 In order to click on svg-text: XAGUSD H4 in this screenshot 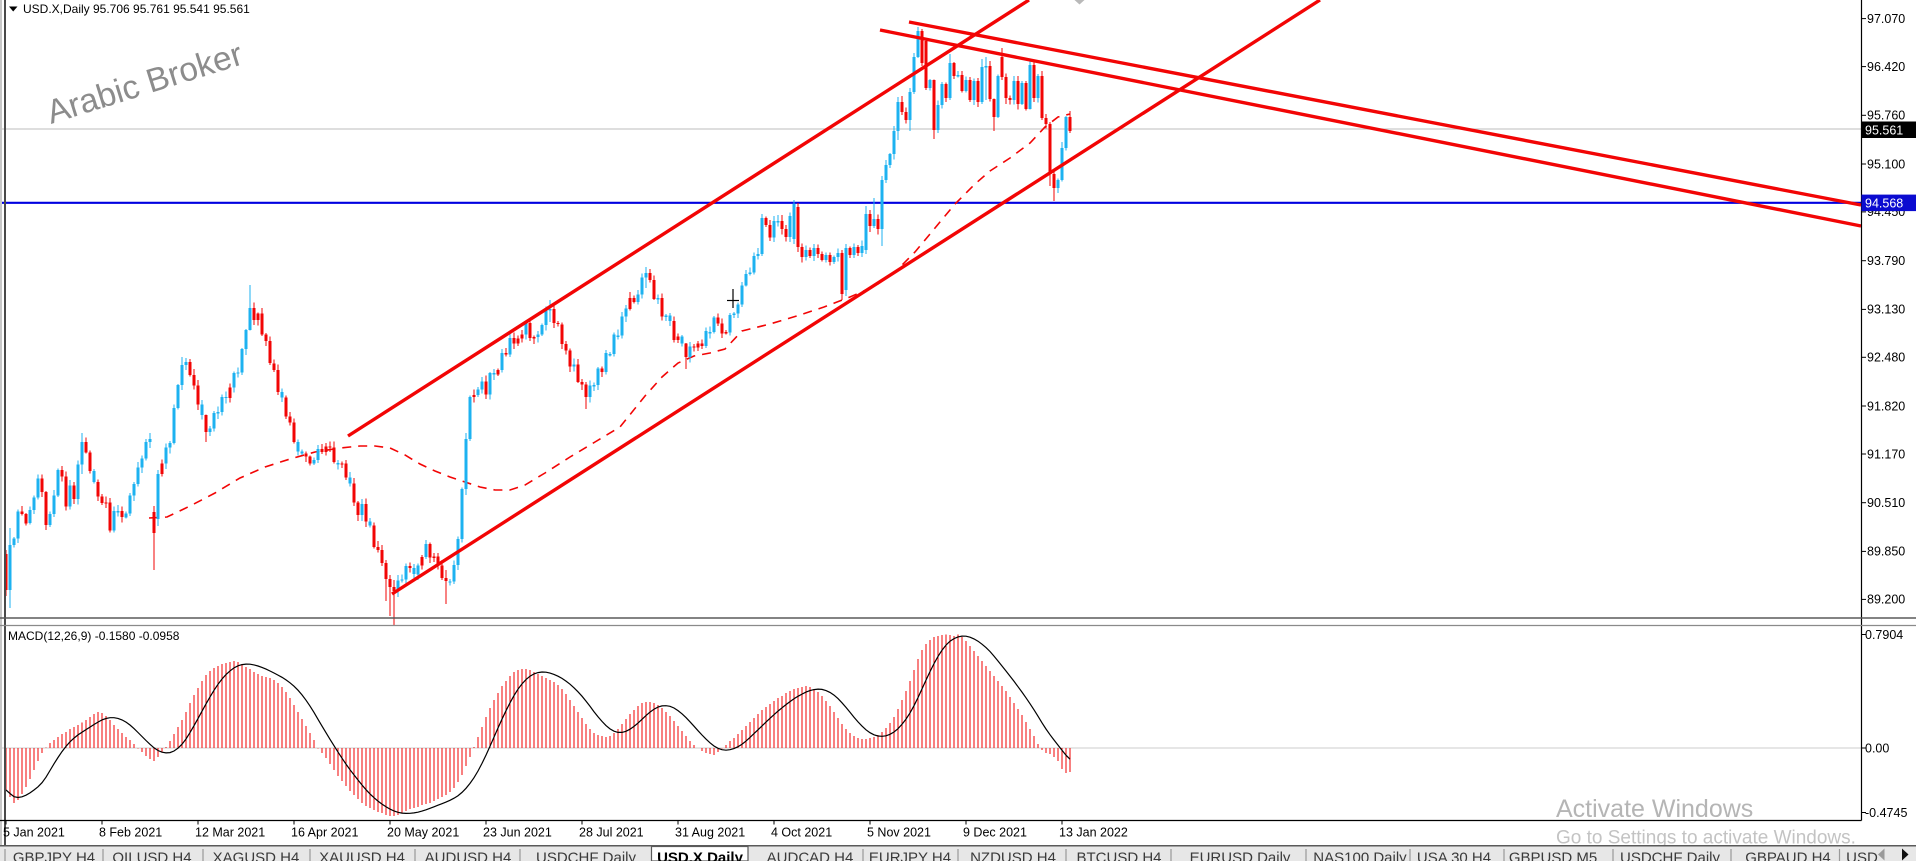, I will do `click(256, 855)`.